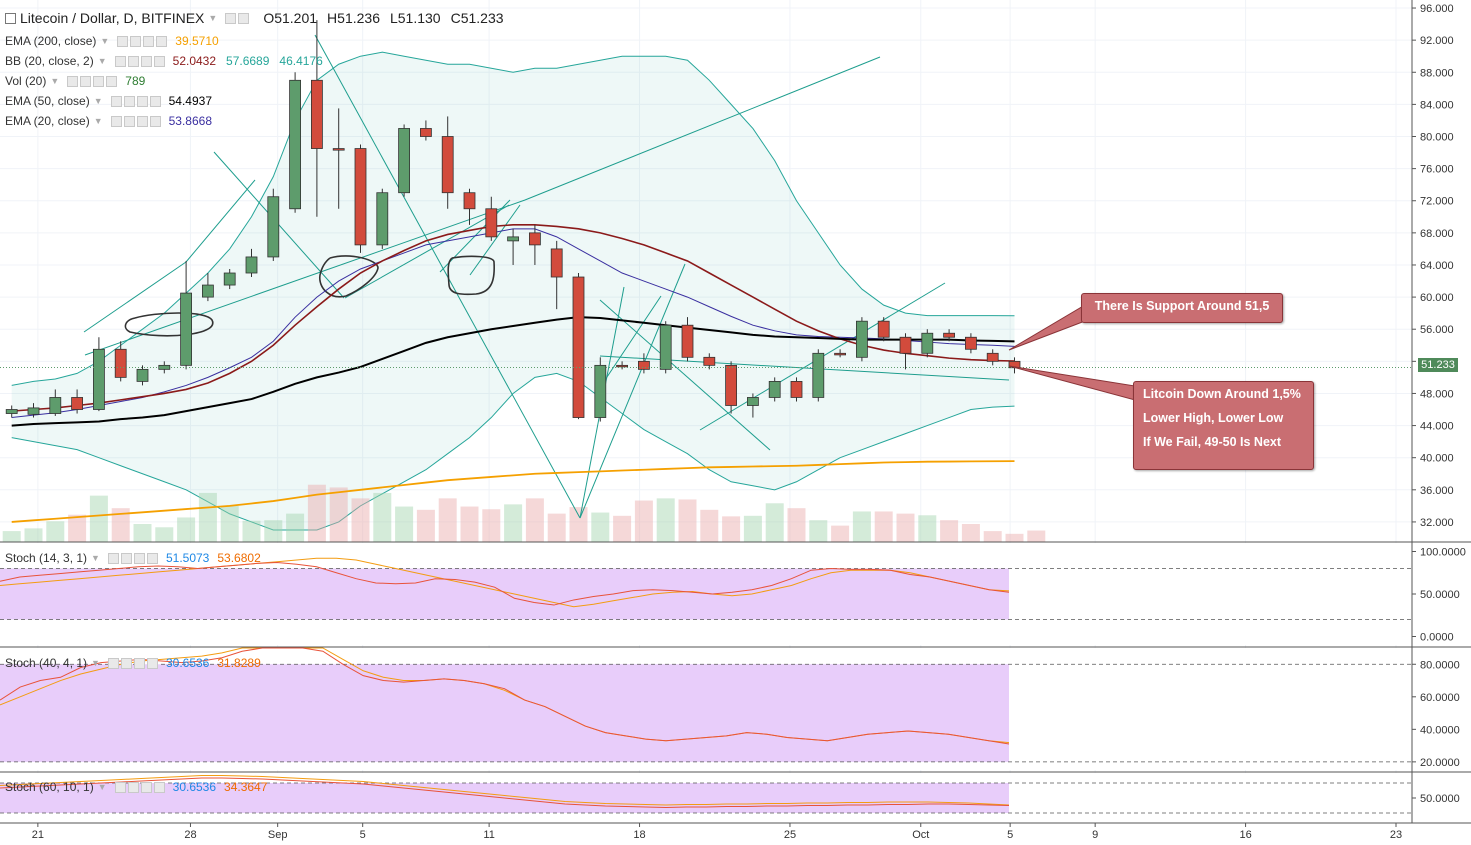 Image resolution: width=1471 pixels, height=845 pixels. What do you see at coordinates (108, 121) in the screenshot?
I see `legend-ema20: EMA (20, close) ▼ 53.8668` at bounding box center [108, 121].